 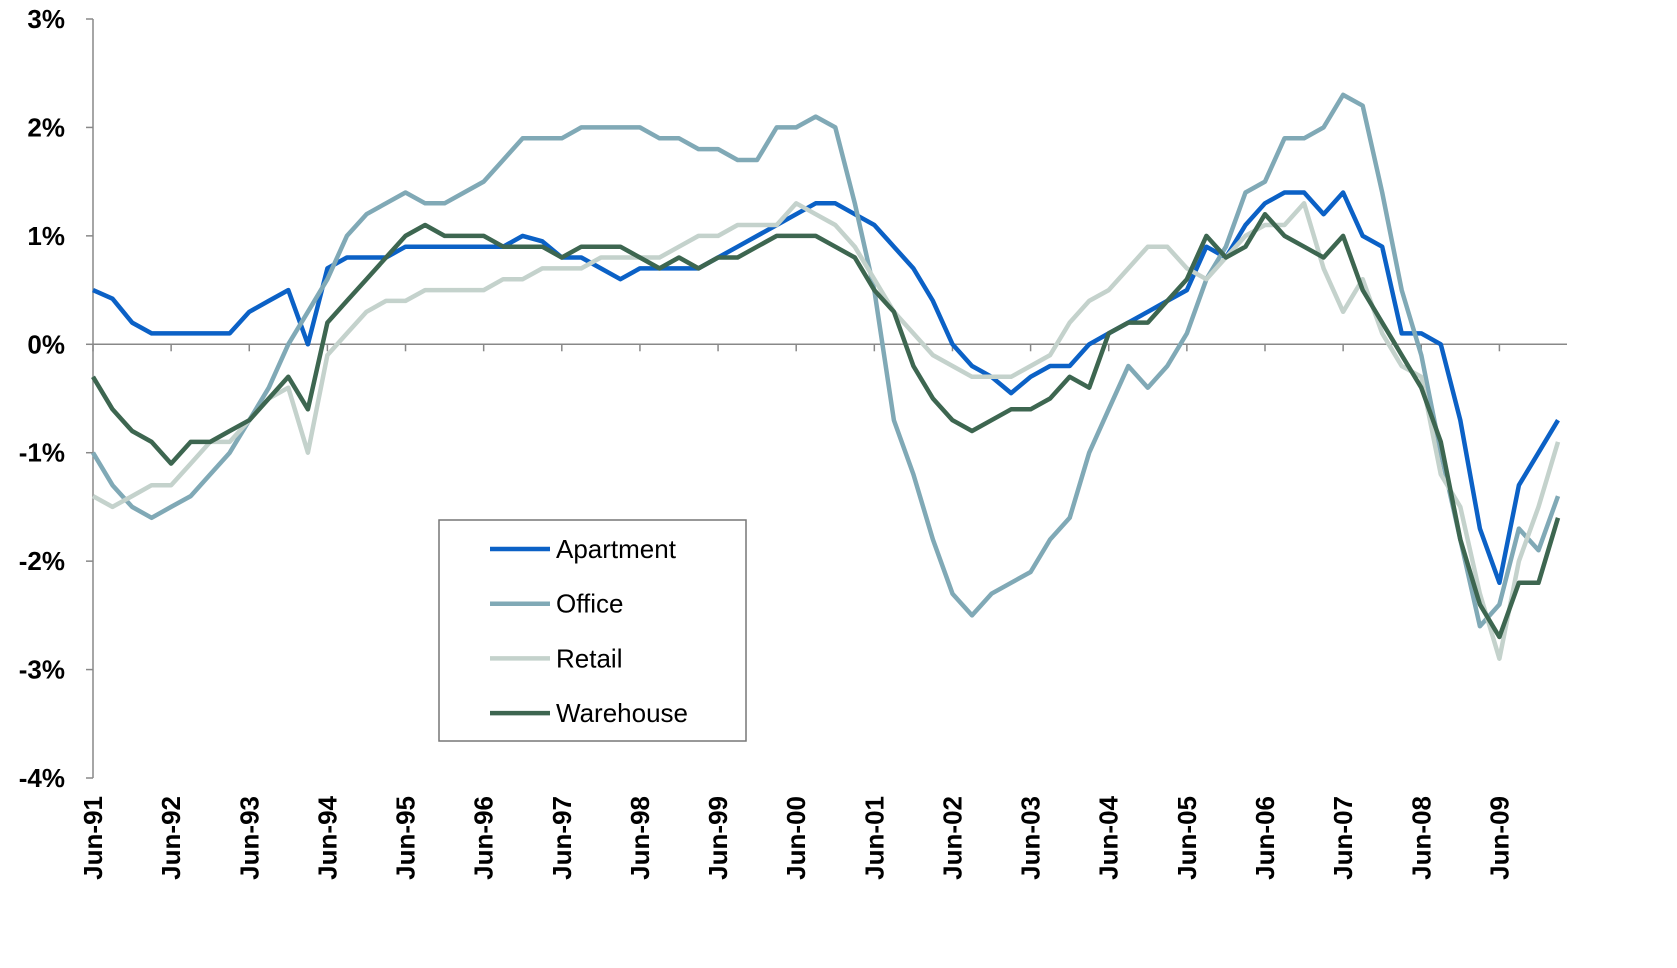 What do you see at coordinates (592, 630) in the screenshot?
I see `legend-box` at bounding box center [592, 630].